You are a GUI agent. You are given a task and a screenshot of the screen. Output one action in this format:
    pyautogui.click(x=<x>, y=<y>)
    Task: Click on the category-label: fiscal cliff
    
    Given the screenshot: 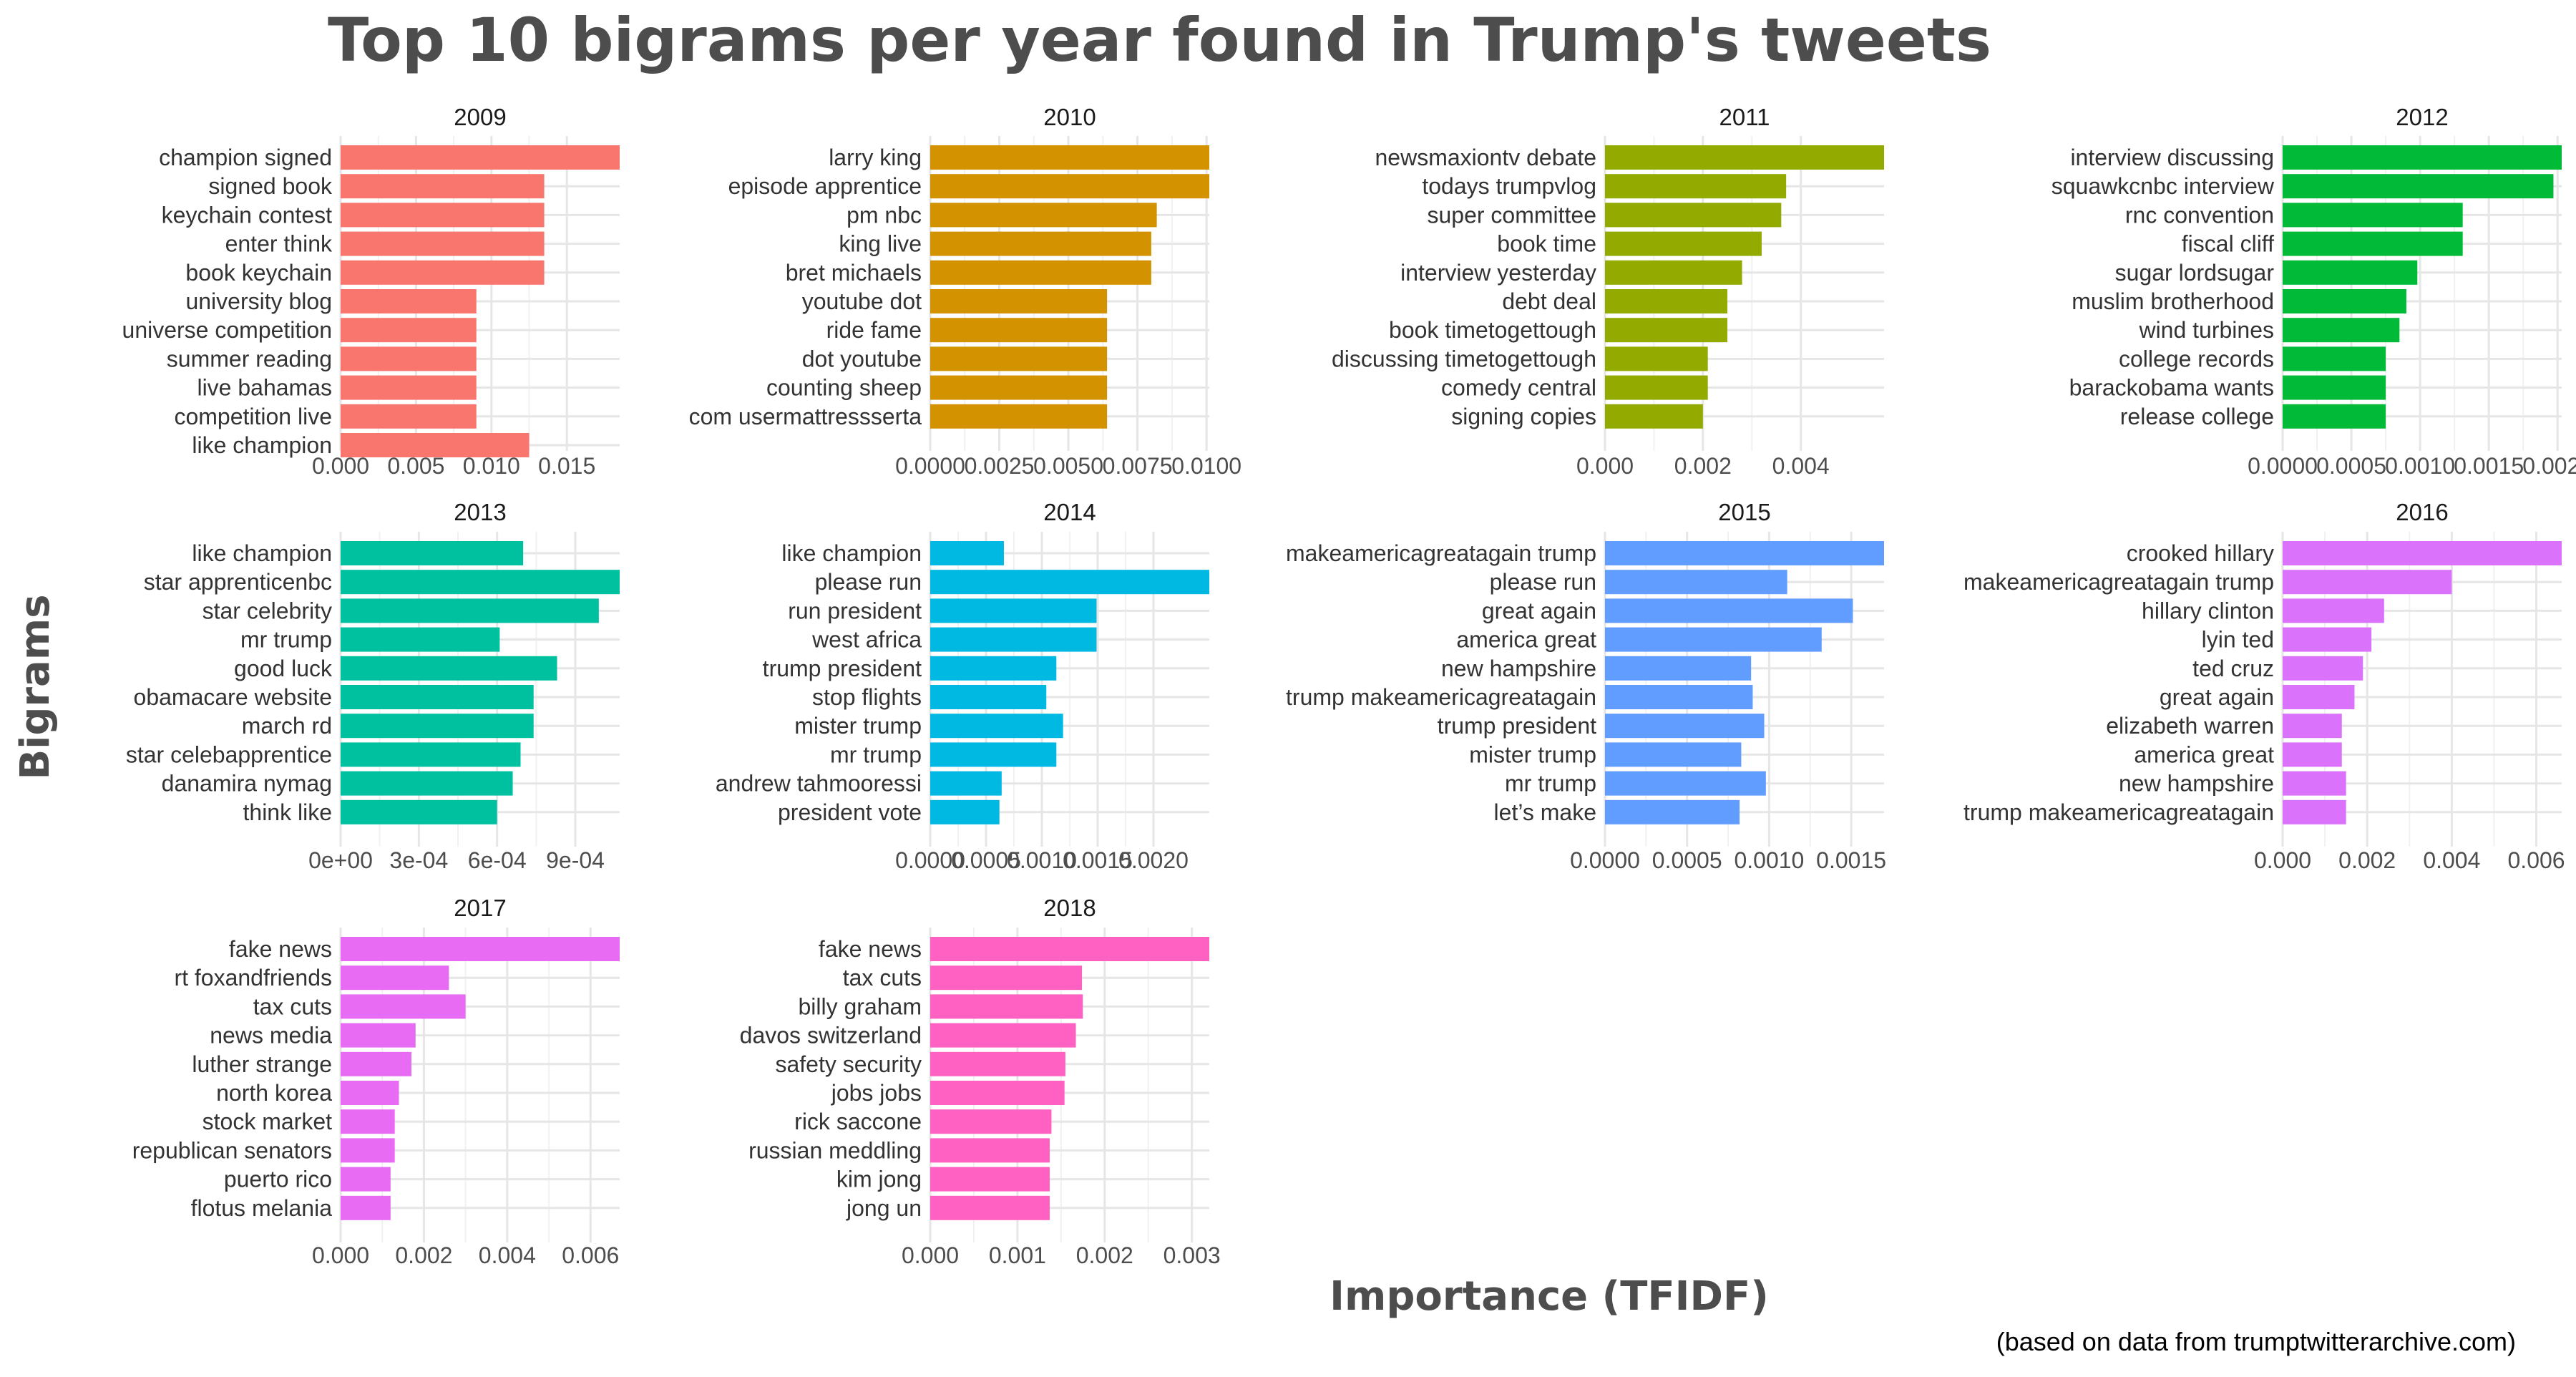 What is the action you would take?
    pyautogui.click(x=2228, y=244)
    